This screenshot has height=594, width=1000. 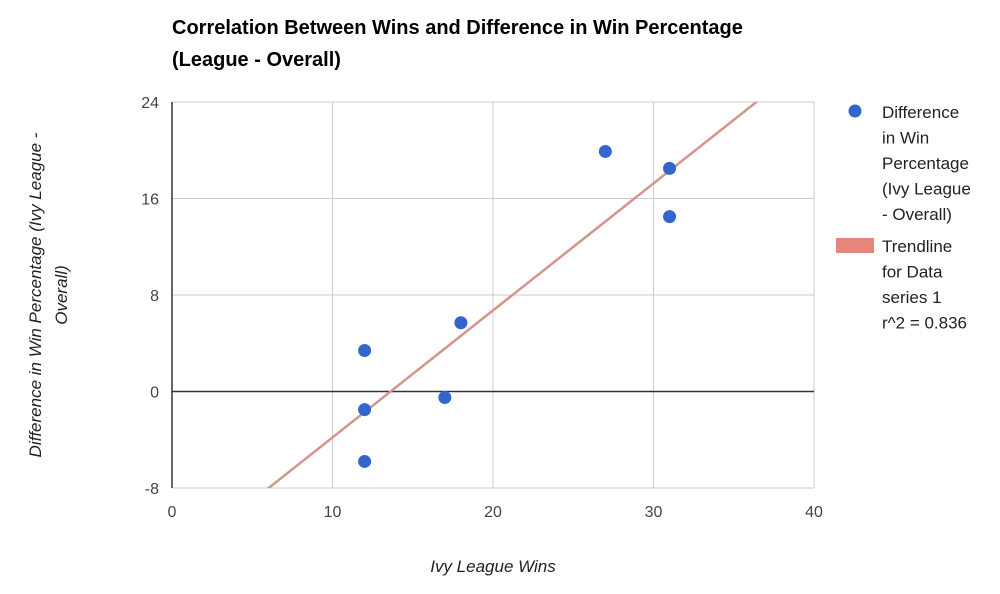 What do you see at coordinates (912, 297) in the screenshot?
I see `legend-label-trendline: series 1` at bounding box center [912, 297].